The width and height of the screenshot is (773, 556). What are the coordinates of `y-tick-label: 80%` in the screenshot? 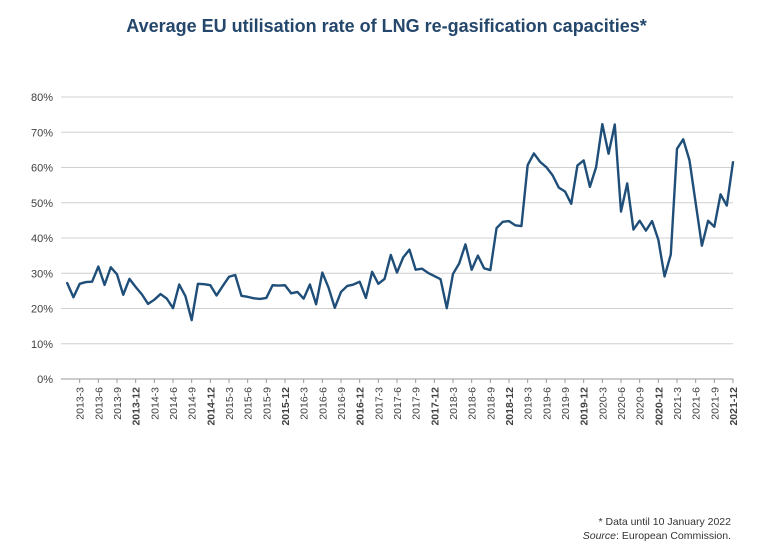 It's located at (42, 98).